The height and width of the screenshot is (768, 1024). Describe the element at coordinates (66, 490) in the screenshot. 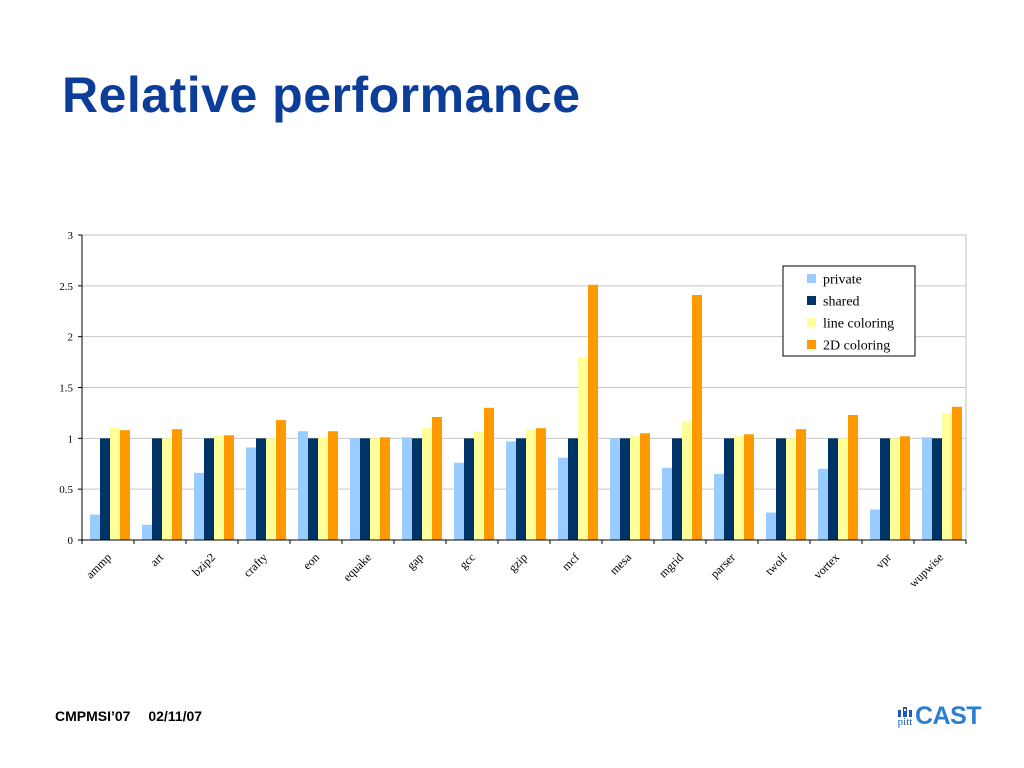

I see `y-tick-label: 0.5` at that location.